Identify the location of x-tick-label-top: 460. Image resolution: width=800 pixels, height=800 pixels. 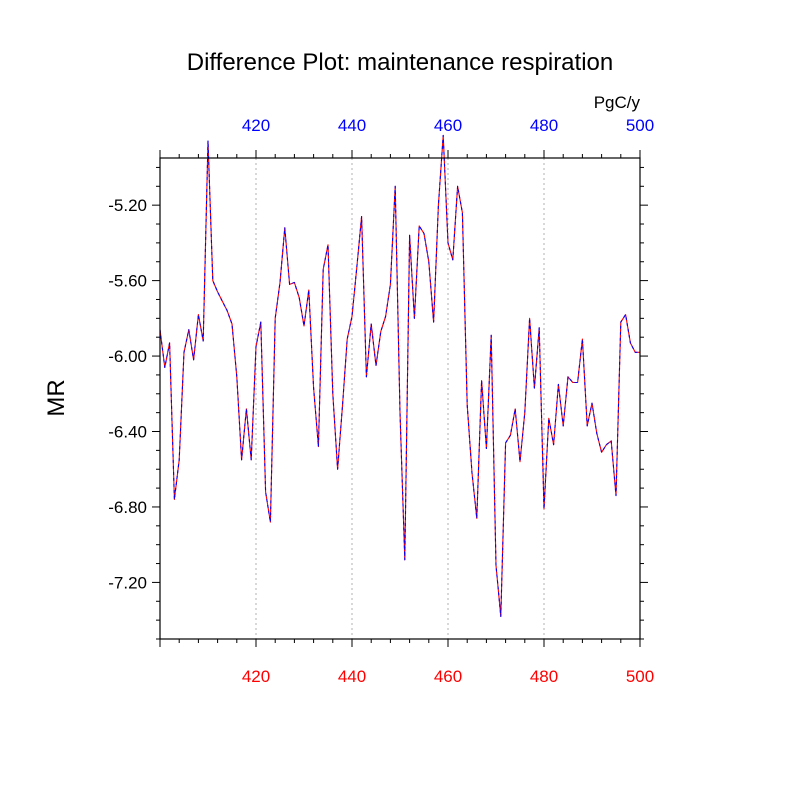
(448, 125).